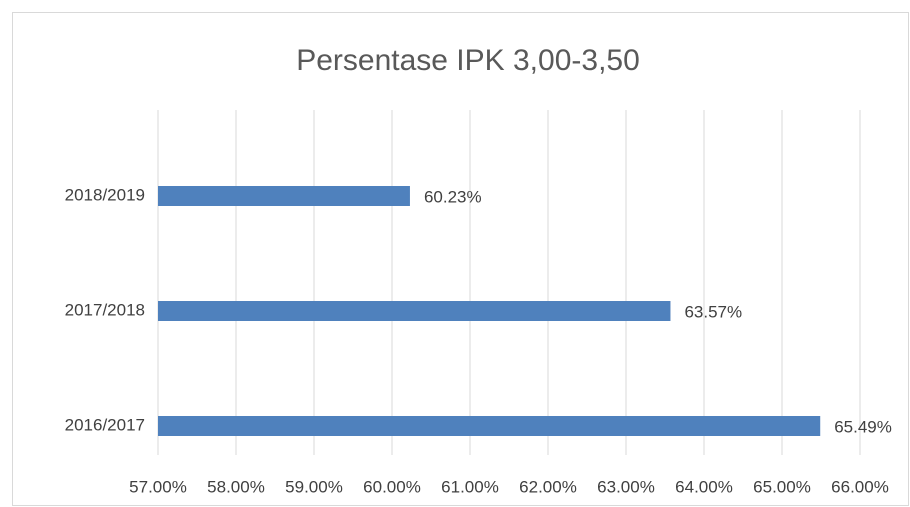  Describe the element at coordinates (548, 486) in the screenshot. I see `x-tick-label: 62.00%` at that location.